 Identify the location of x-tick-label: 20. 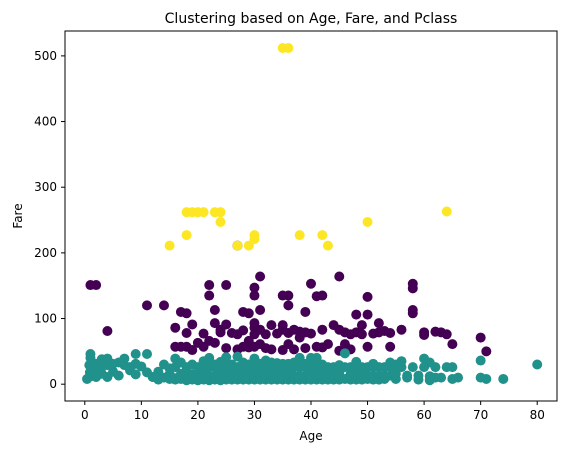
(197, 415).